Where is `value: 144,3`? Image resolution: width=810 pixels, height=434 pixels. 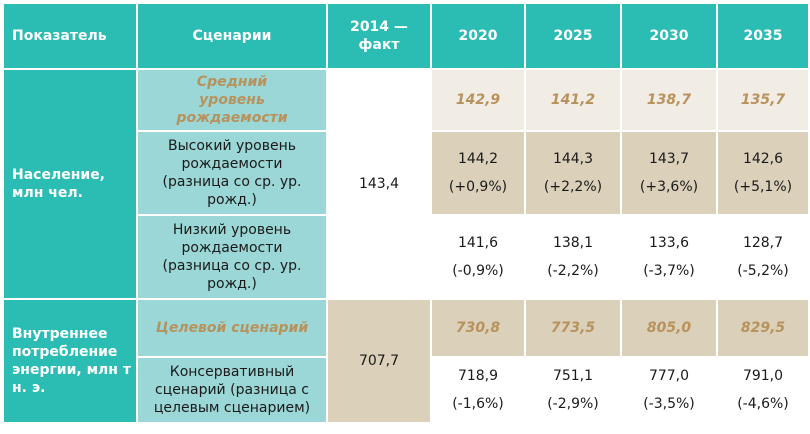 value: 144,3 is located at coordinates (573, 159).